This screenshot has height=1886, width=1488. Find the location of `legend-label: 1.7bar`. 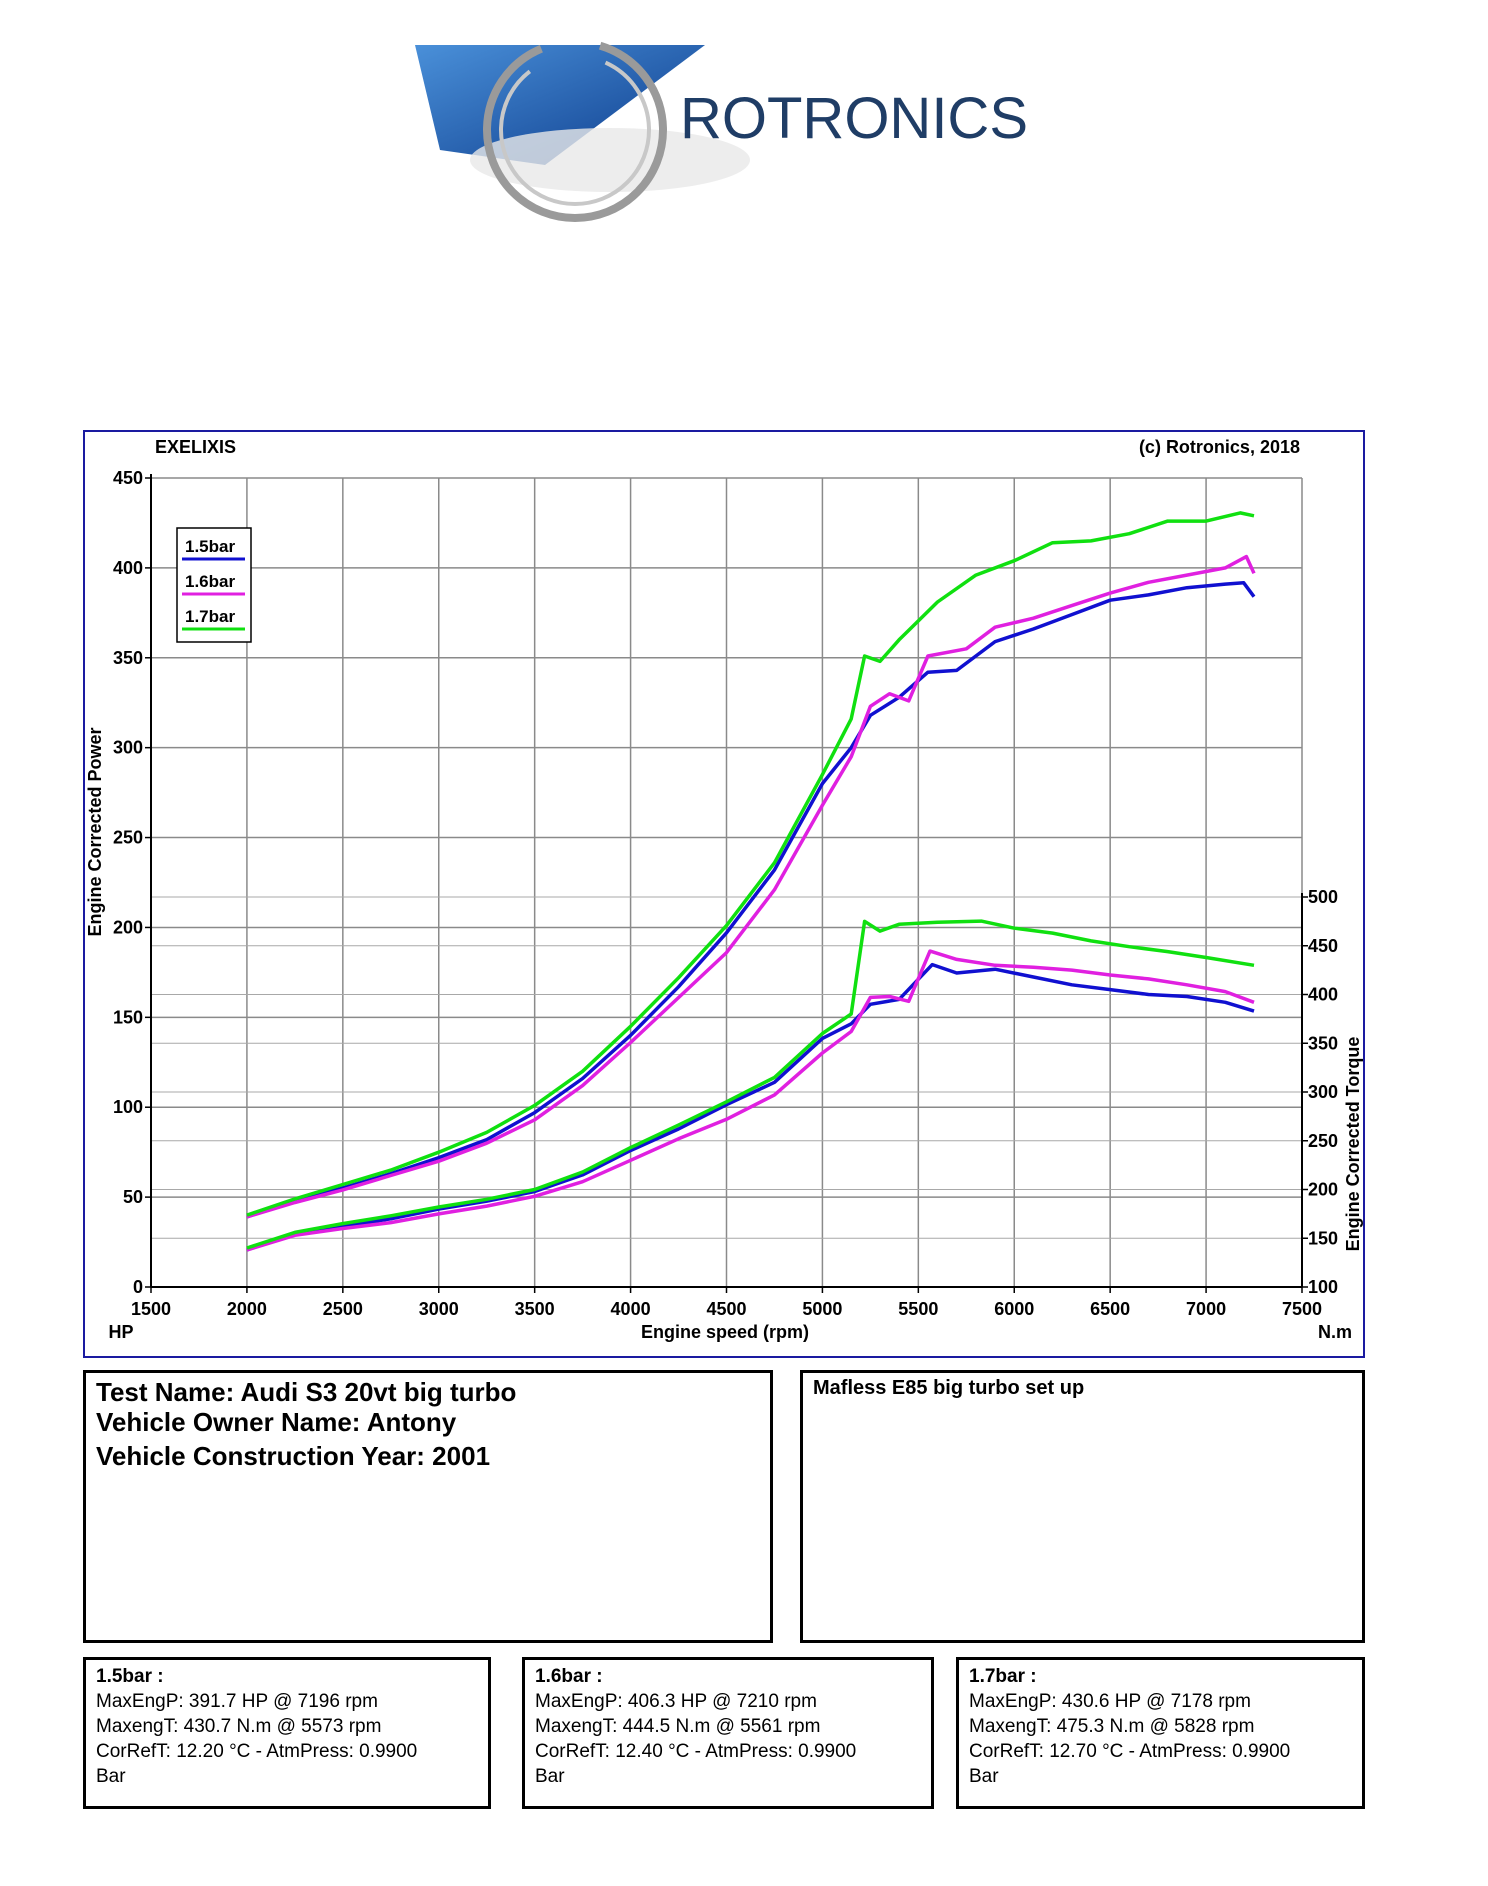

legend-label: 1.7bar is located at coordinates (210, 616).